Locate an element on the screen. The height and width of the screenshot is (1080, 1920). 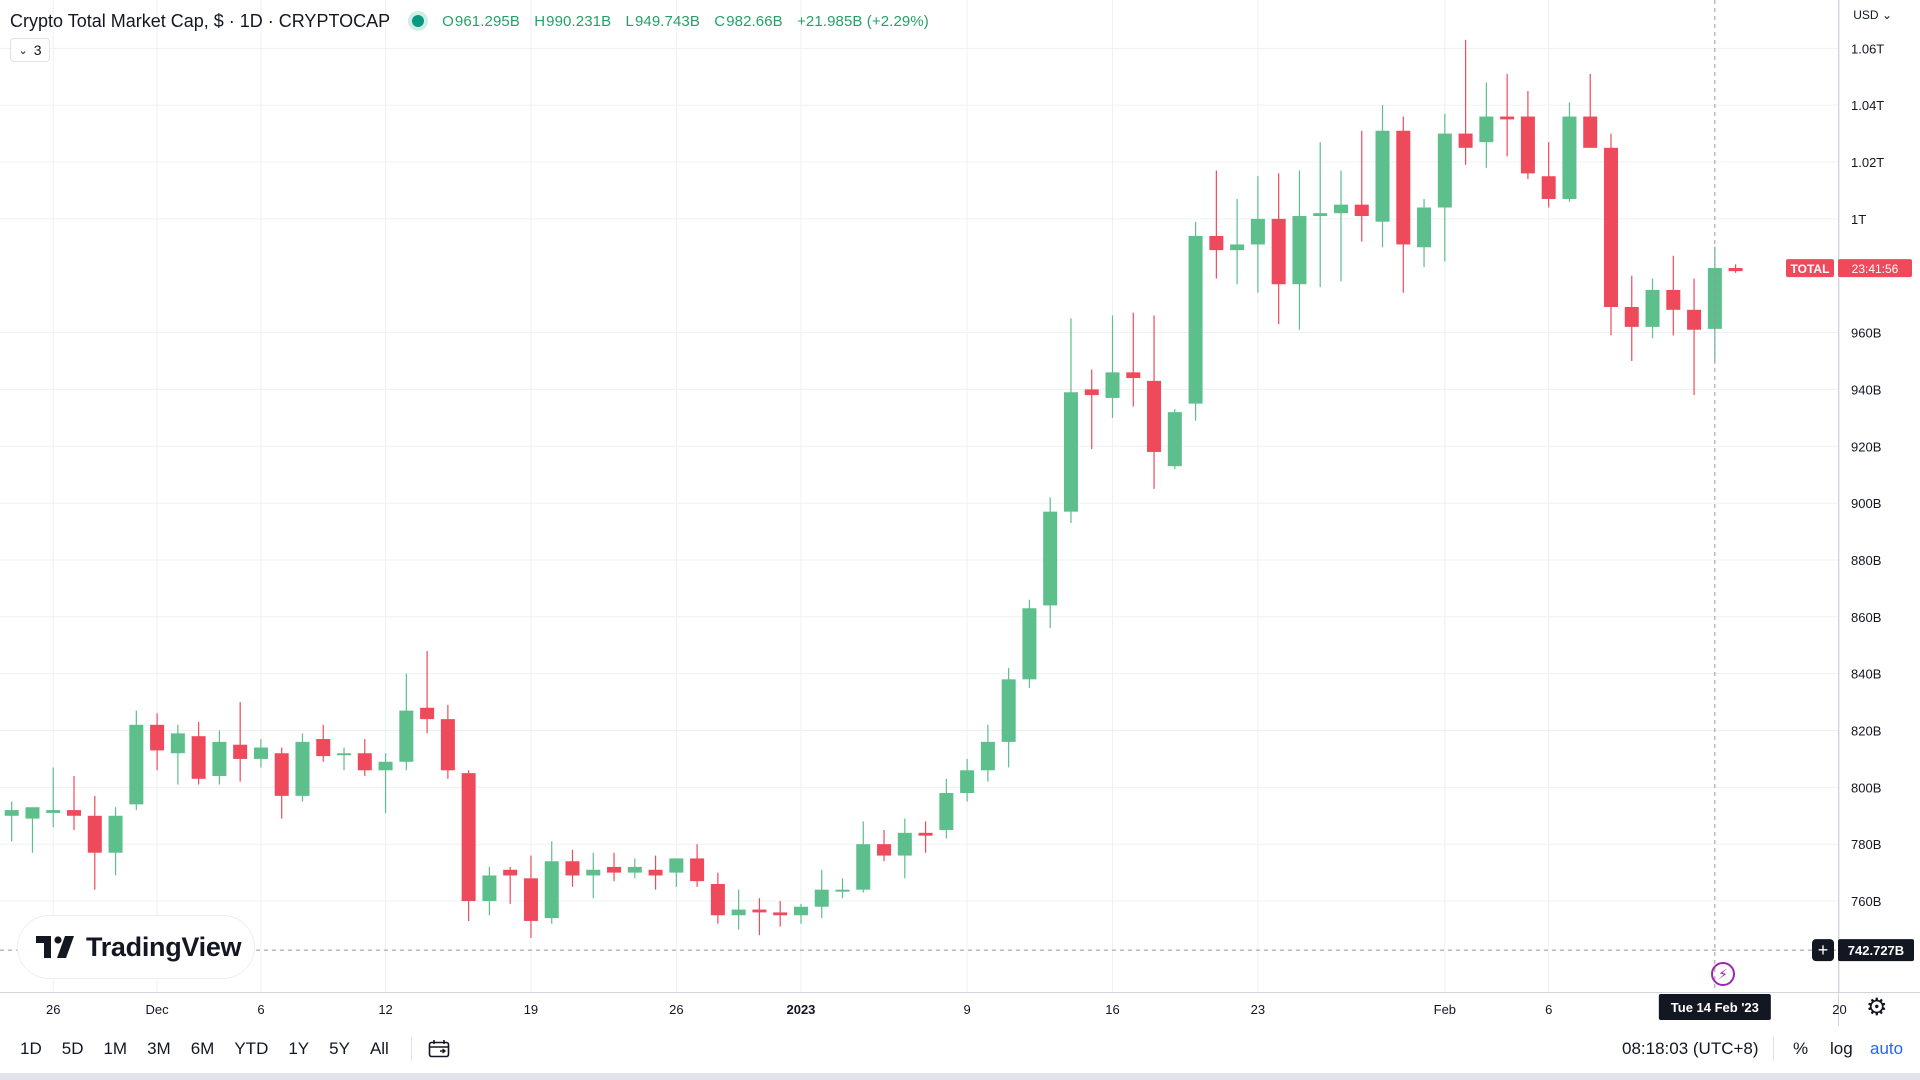
range-1y: 1Y is located at coordinates (299, 1048).